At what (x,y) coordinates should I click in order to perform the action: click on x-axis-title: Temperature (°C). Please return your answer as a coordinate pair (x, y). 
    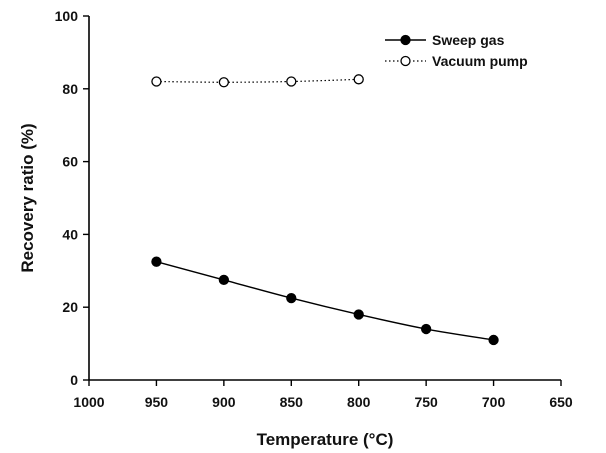
    Looking at the image, I should click on (325, 439).